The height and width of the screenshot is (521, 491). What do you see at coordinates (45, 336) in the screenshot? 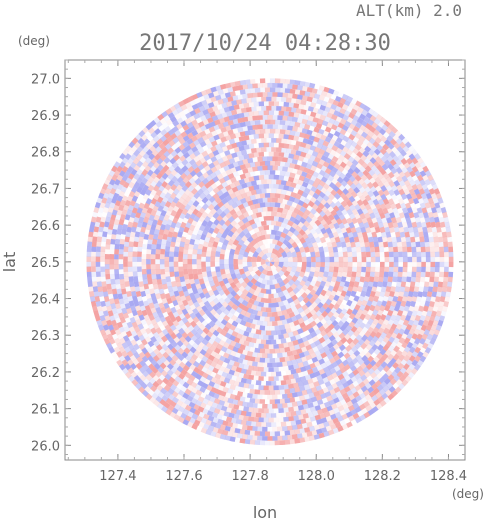
I see `y-tick-label: 26.3` at bounding box center [45, 336].